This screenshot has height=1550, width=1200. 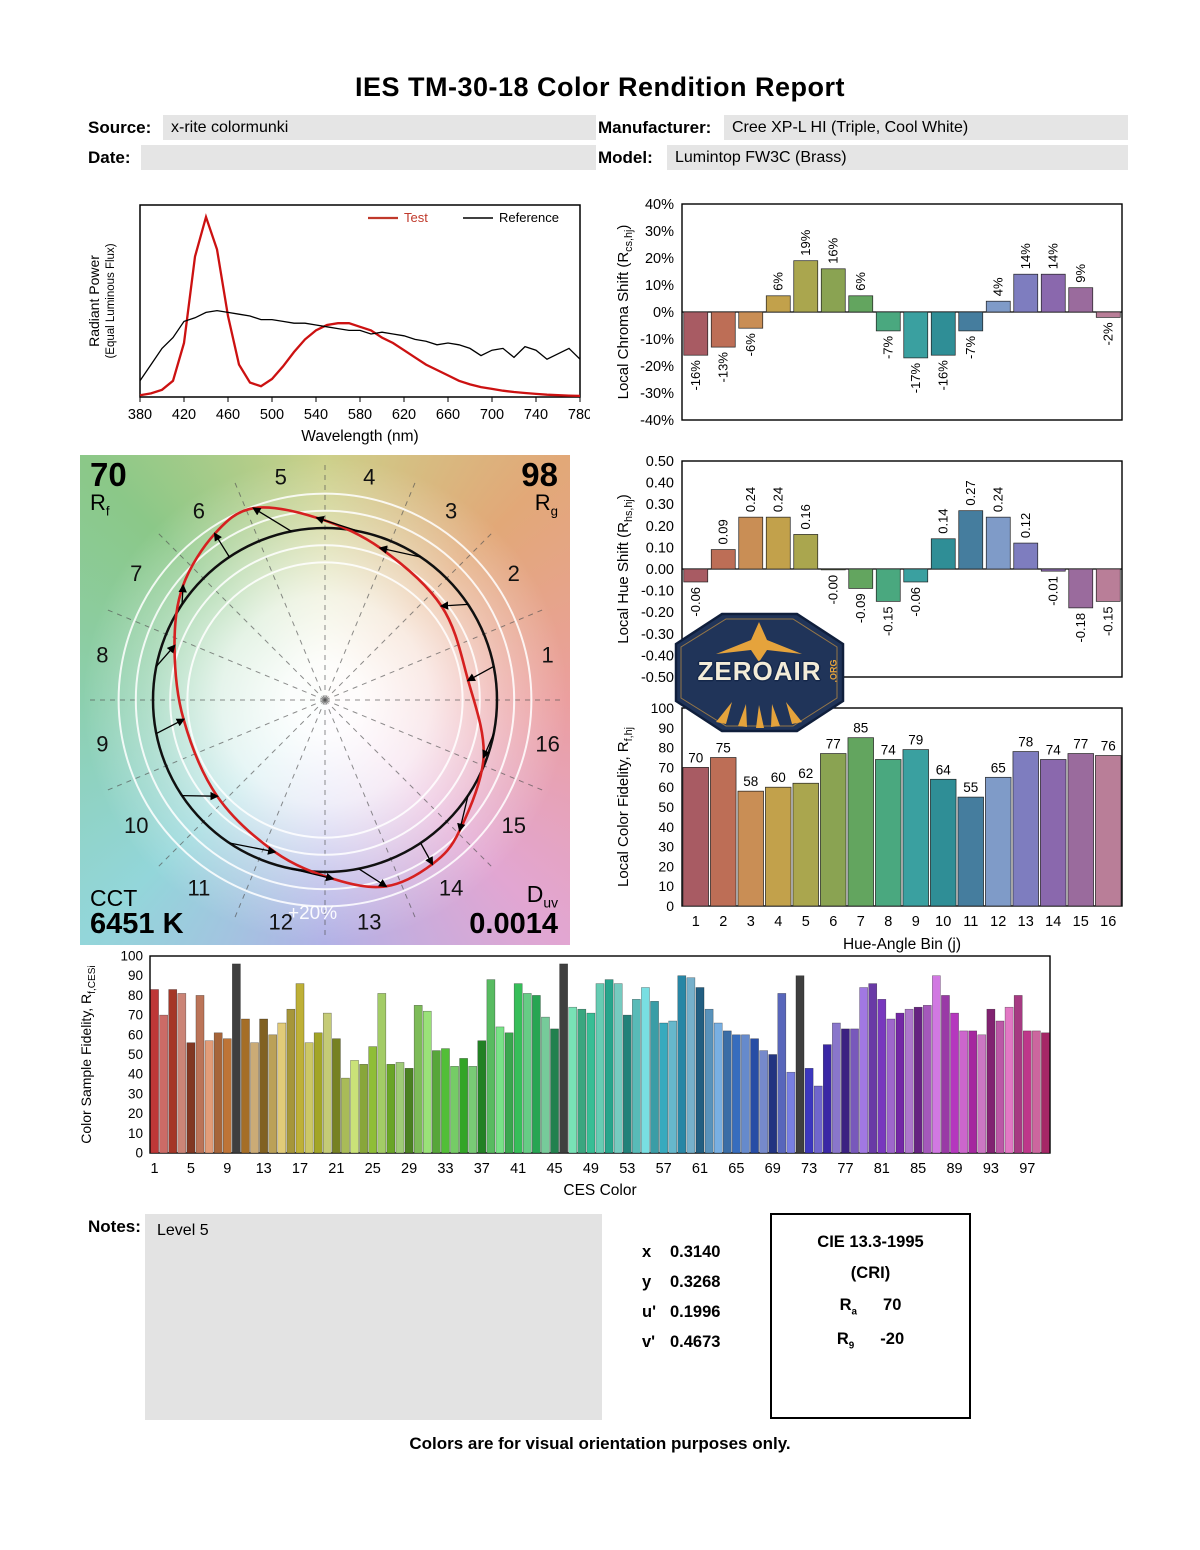 What do you see at coordinates (513, 924) in the screenshot?
I see `duv-value: 0.0014` at bounding box center [513, 924].